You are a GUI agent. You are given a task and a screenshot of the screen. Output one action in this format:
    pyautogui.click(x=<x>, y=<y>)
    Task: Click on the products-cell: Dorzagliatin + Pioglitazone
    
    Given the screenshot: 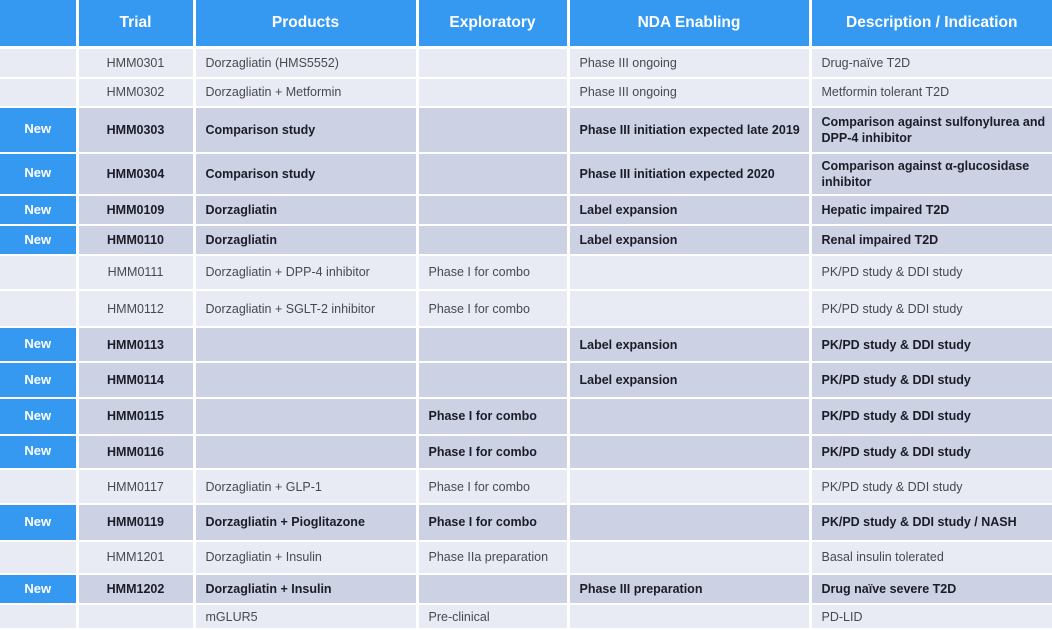 What is the action you would take?
    pyautogui.click(x=306, y=523)
    